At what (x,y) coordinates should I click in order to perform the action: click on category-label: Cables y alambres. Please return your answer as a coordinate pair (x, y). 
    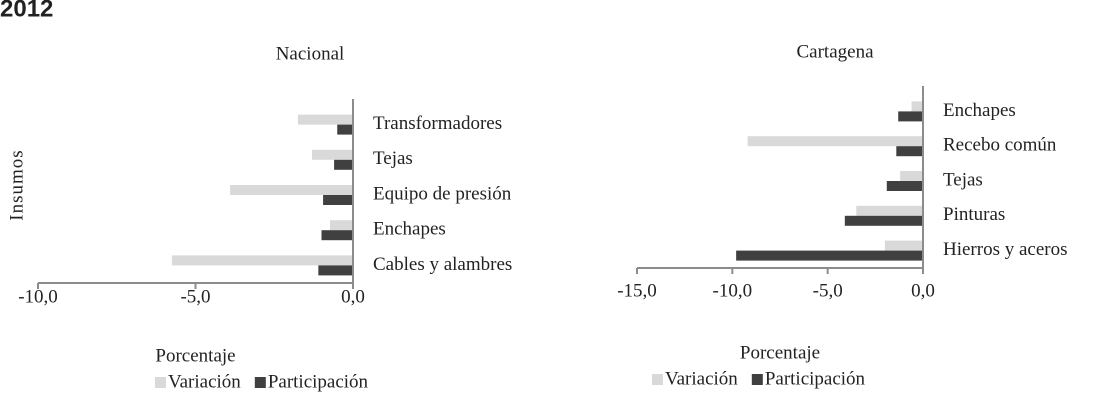
    Looking at the image, I should click on (442, 264).